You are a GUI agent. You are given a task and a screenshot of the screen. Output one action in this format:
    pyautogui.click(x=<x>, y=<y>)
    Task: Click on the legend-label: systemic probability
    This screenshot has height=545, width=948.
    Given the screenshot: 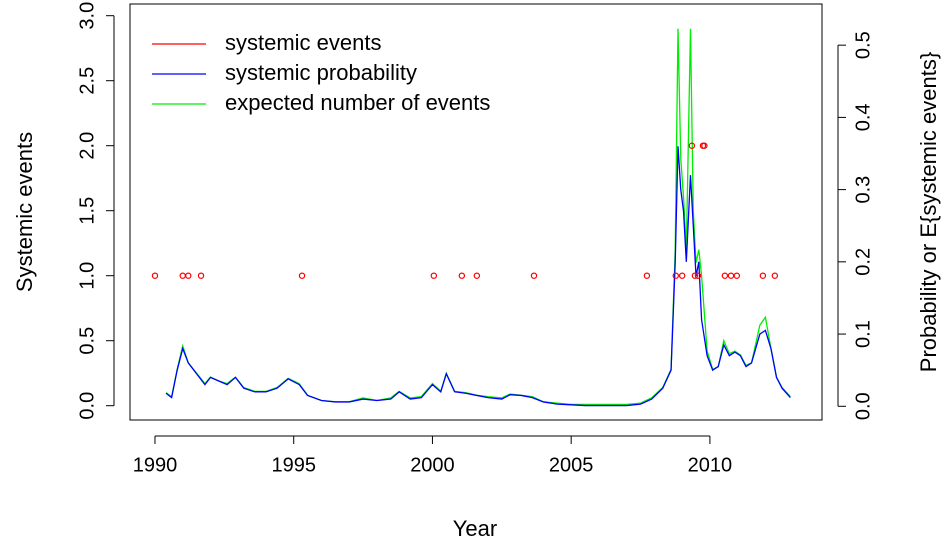 What is the action you would take?
    pyautogui.click(x=321, y=72)
    